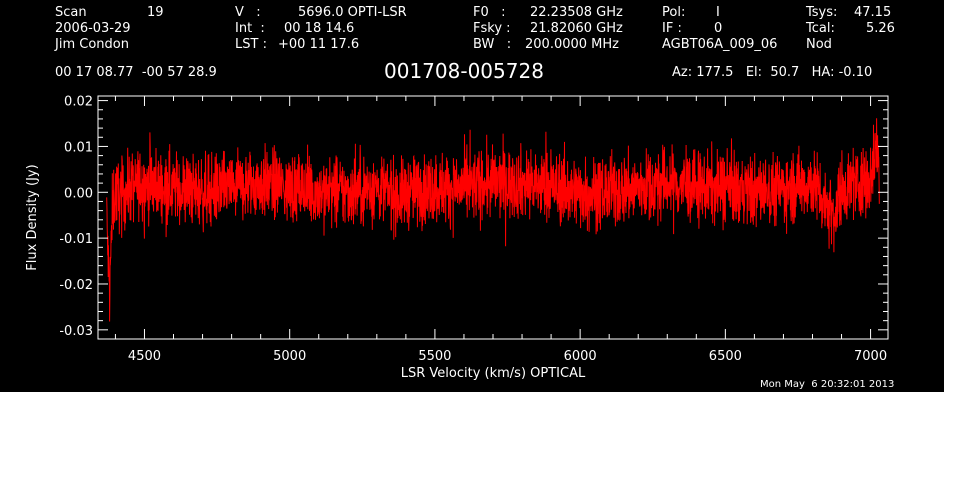 The height and width of the screenshot is (490, 962). Describe the element at coordinates (827, 384) in the screenshot. I see `plot-timestamp: Mon May 6 20:32:01 2013` at that location.